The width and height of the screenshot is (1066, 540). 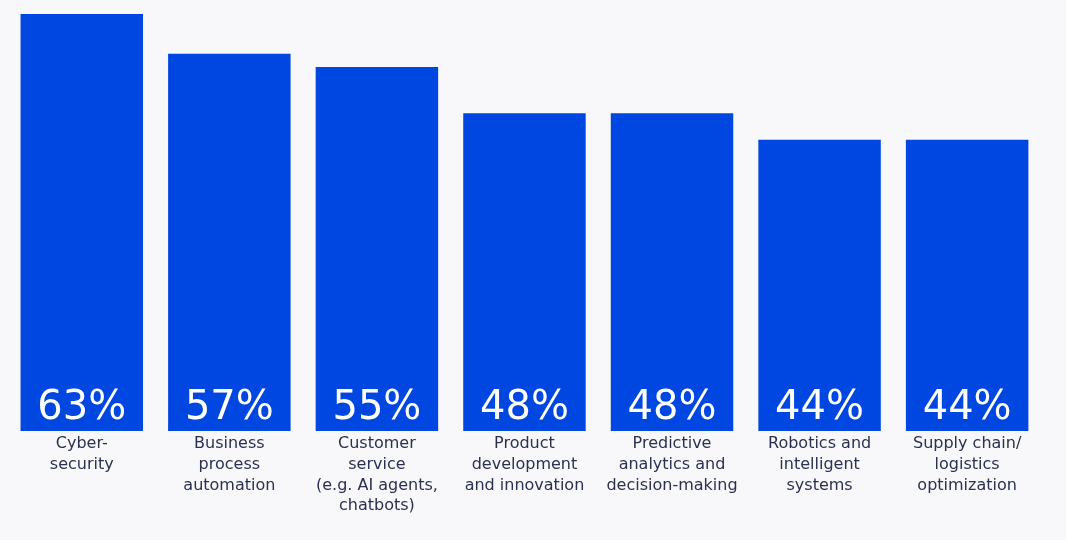 What do you see at coordinates (229, 463) in the screenshot?
I see `x-tick-label: Business process automation` at bounding box center [229, 463].